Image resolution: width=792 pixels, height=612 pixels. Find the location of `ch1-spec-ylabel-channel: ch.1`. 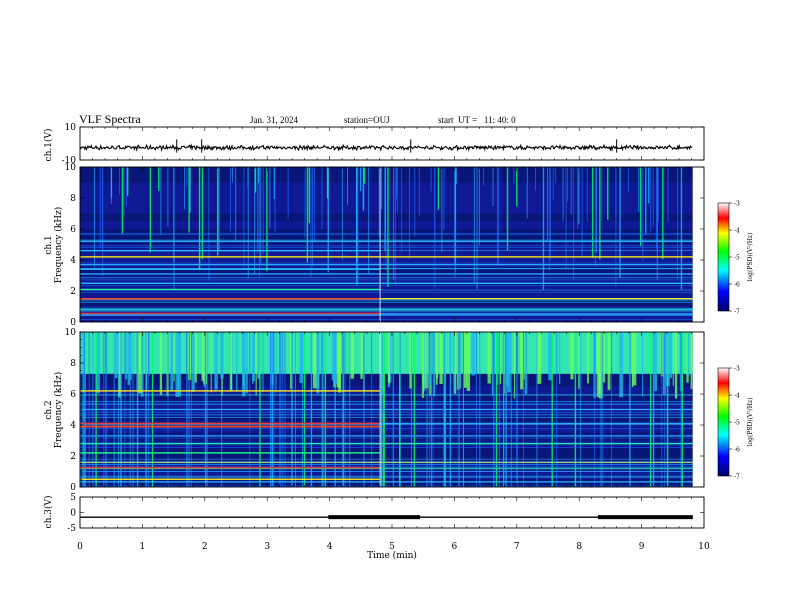

ch1-spec-ylabel-channel: ch.1 is located at coordinates (49, 244).